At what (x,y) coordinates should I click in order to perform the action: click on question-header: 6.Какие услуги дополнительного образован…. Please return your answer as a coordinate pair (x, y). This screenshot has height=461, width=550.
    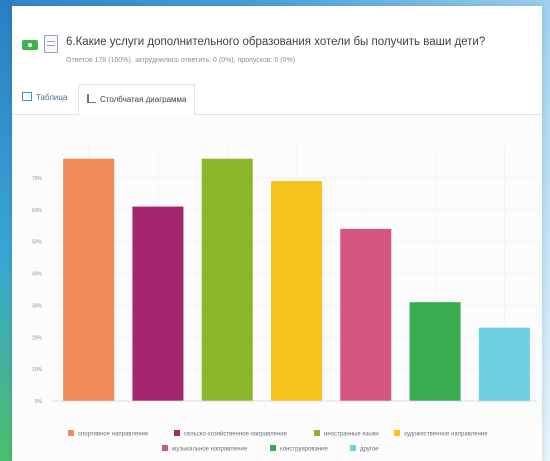
    Looking at the image, I should click on (277, 41).